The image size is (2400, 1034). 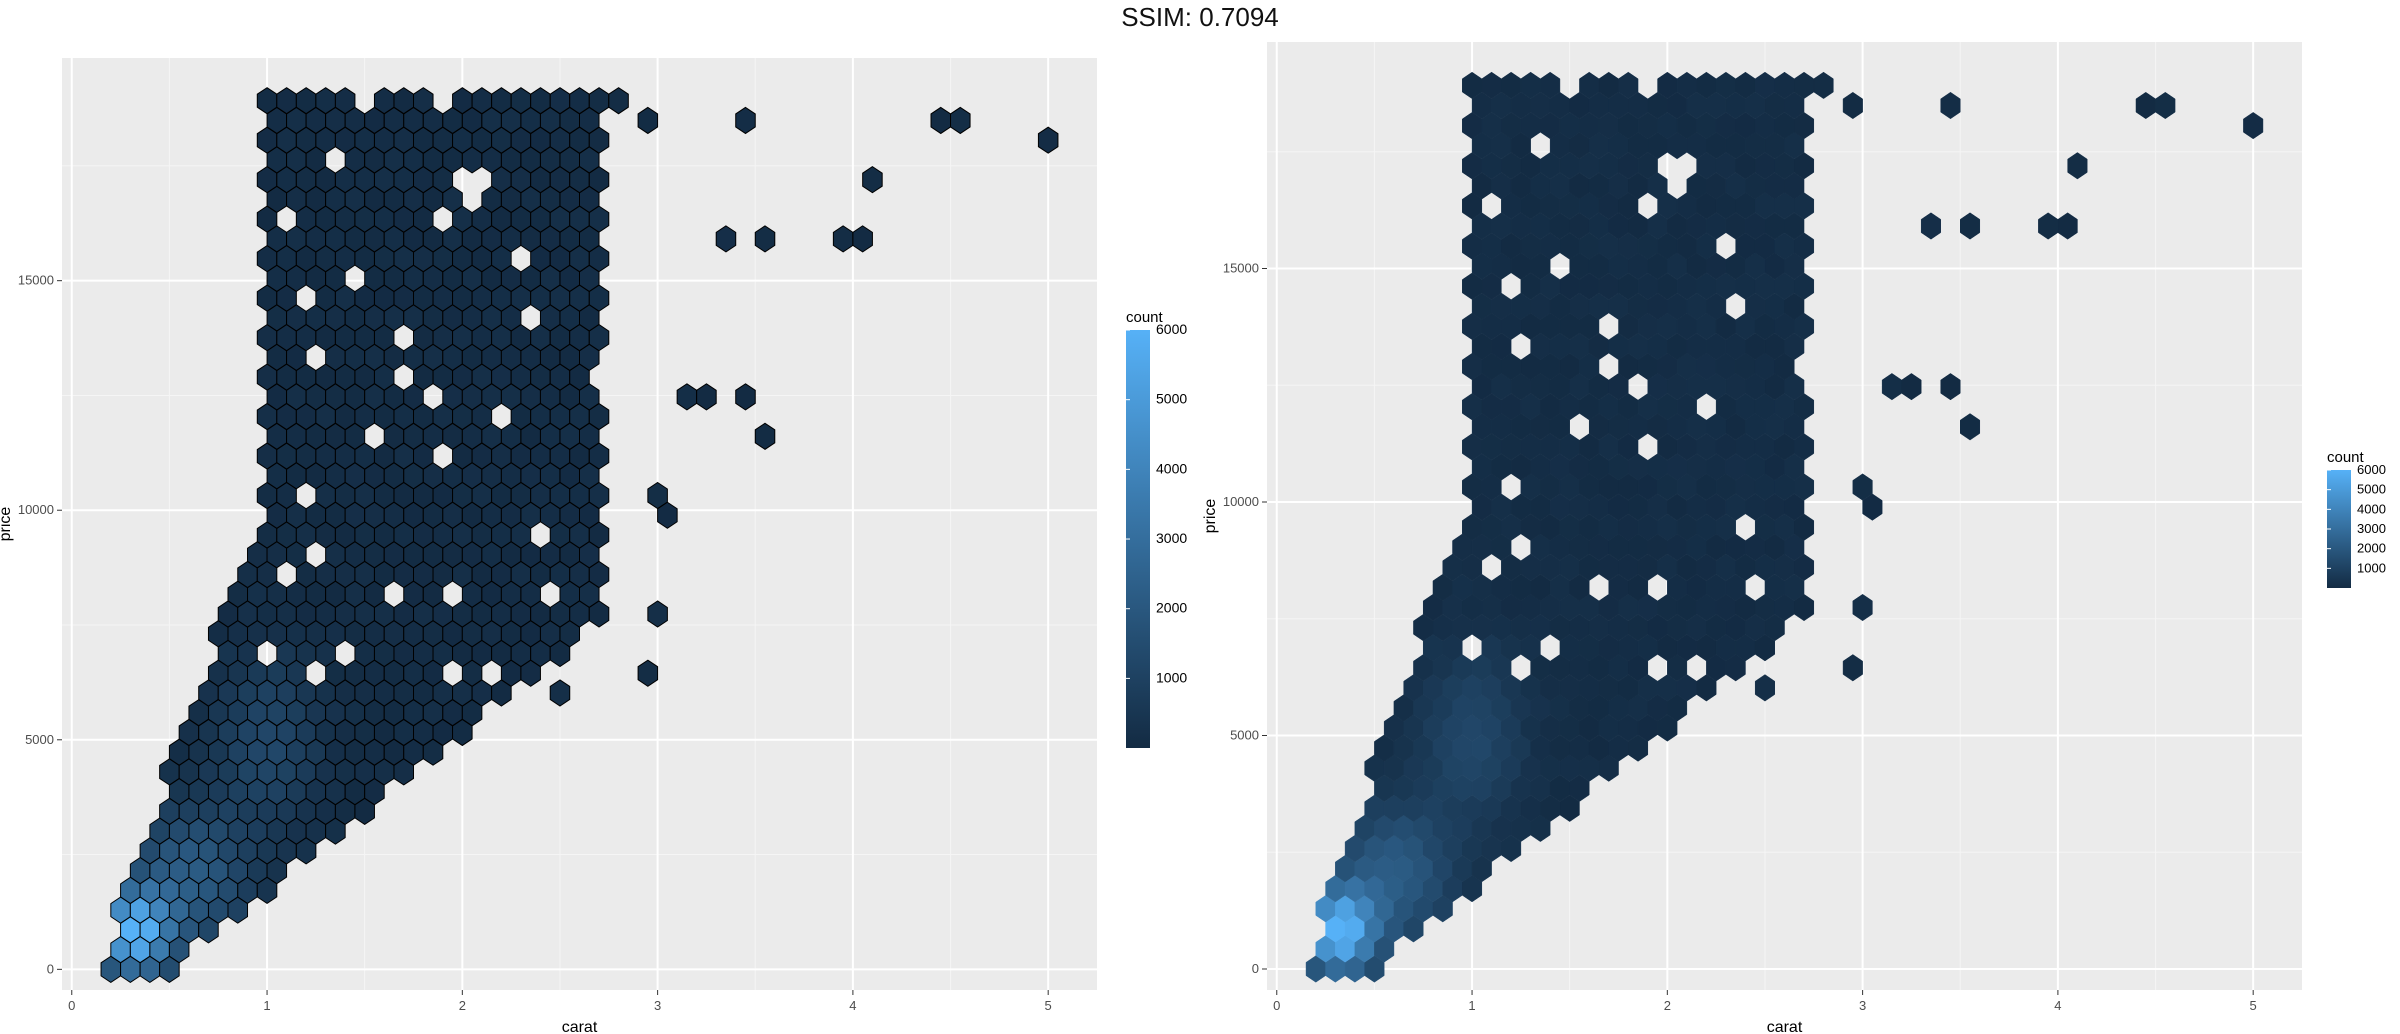 I want to click on page-title: SSIM: 0.7094, so click(x=1200, y=17).